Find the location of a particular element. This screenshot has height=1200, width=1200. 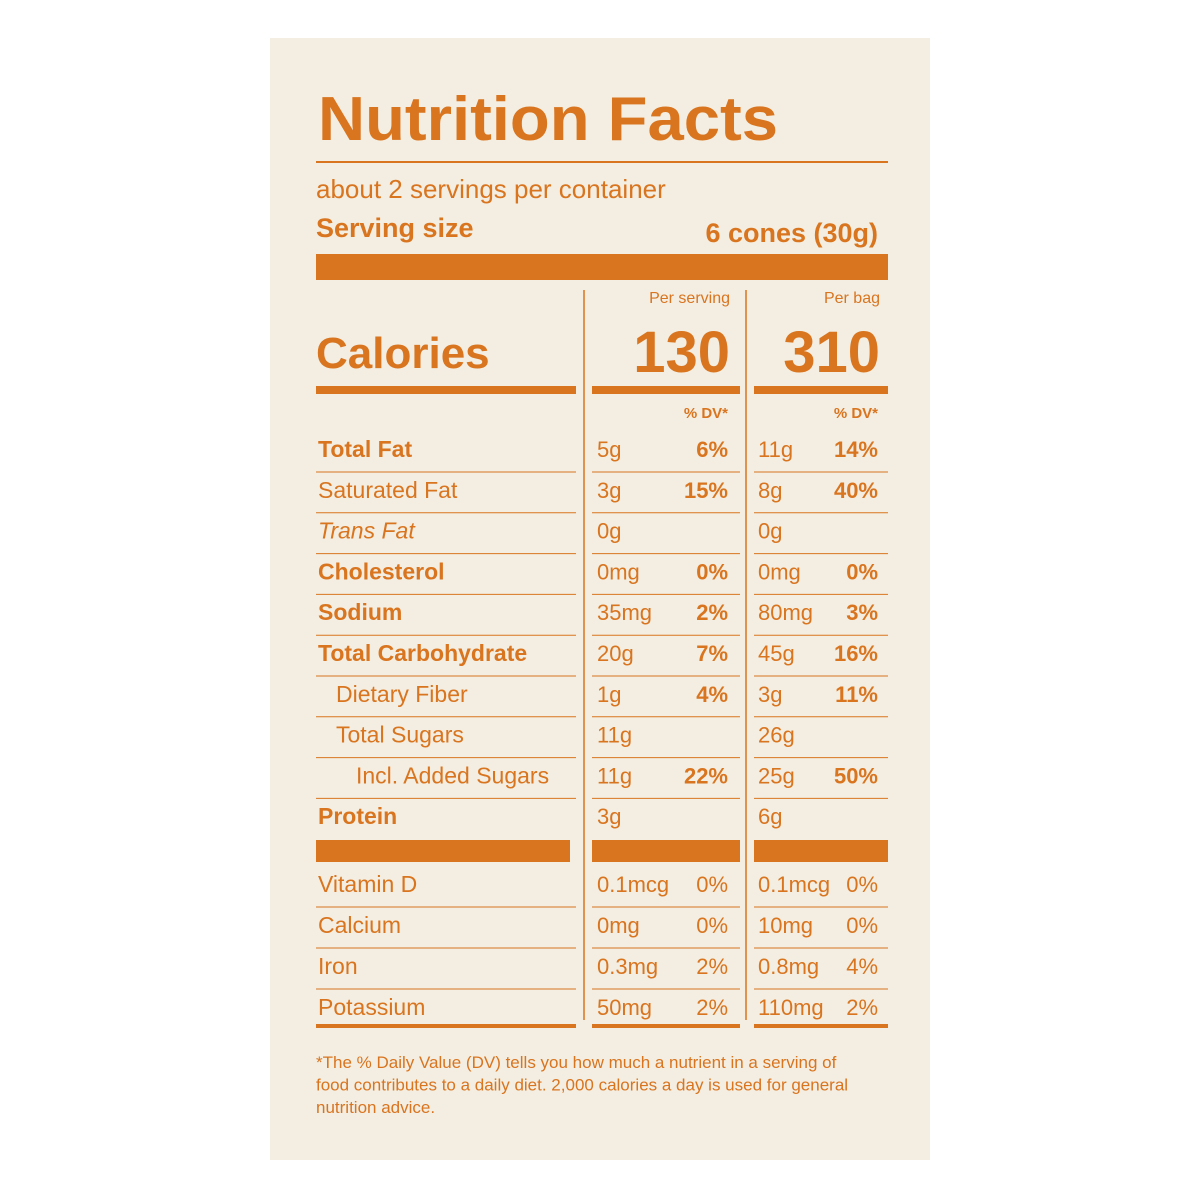

daily-value: 14% is located at coordinates (856, 449).